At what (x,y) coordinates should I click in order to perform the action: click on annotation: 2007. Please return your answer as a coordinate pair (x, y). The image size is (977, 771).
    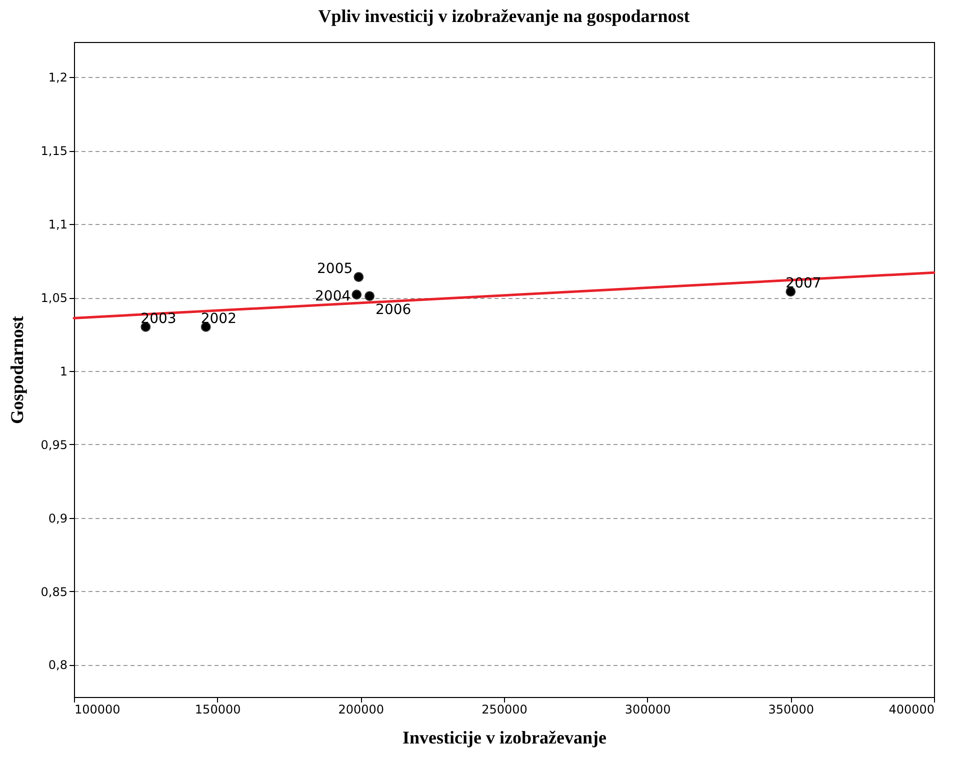
    Looking at the image, I should click on (804, 284).